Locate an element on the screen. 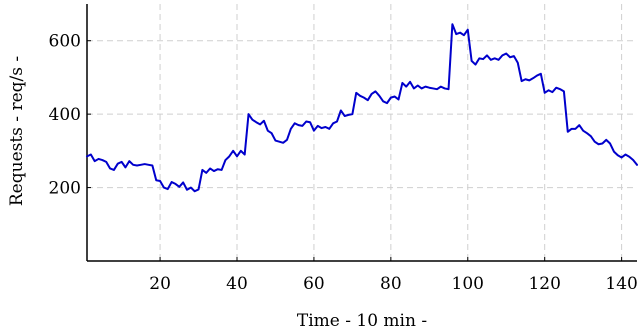  x-tick-label: 100 is located at coordinates (468, 284).